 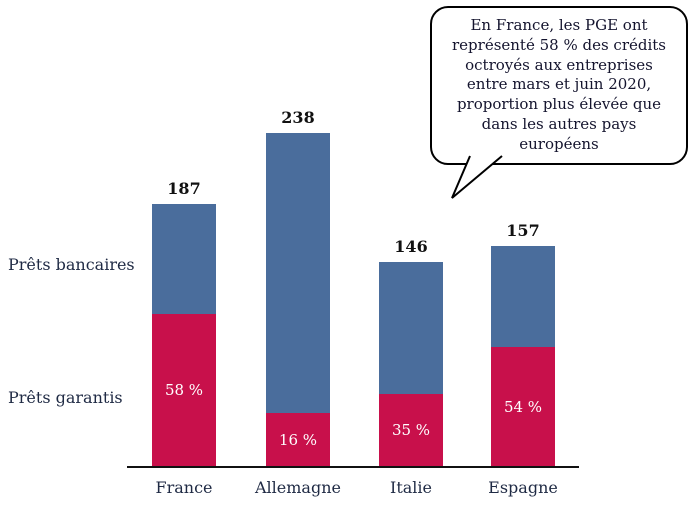 I want to click on category-label-italie: Italie, so click(x=411, y=487).